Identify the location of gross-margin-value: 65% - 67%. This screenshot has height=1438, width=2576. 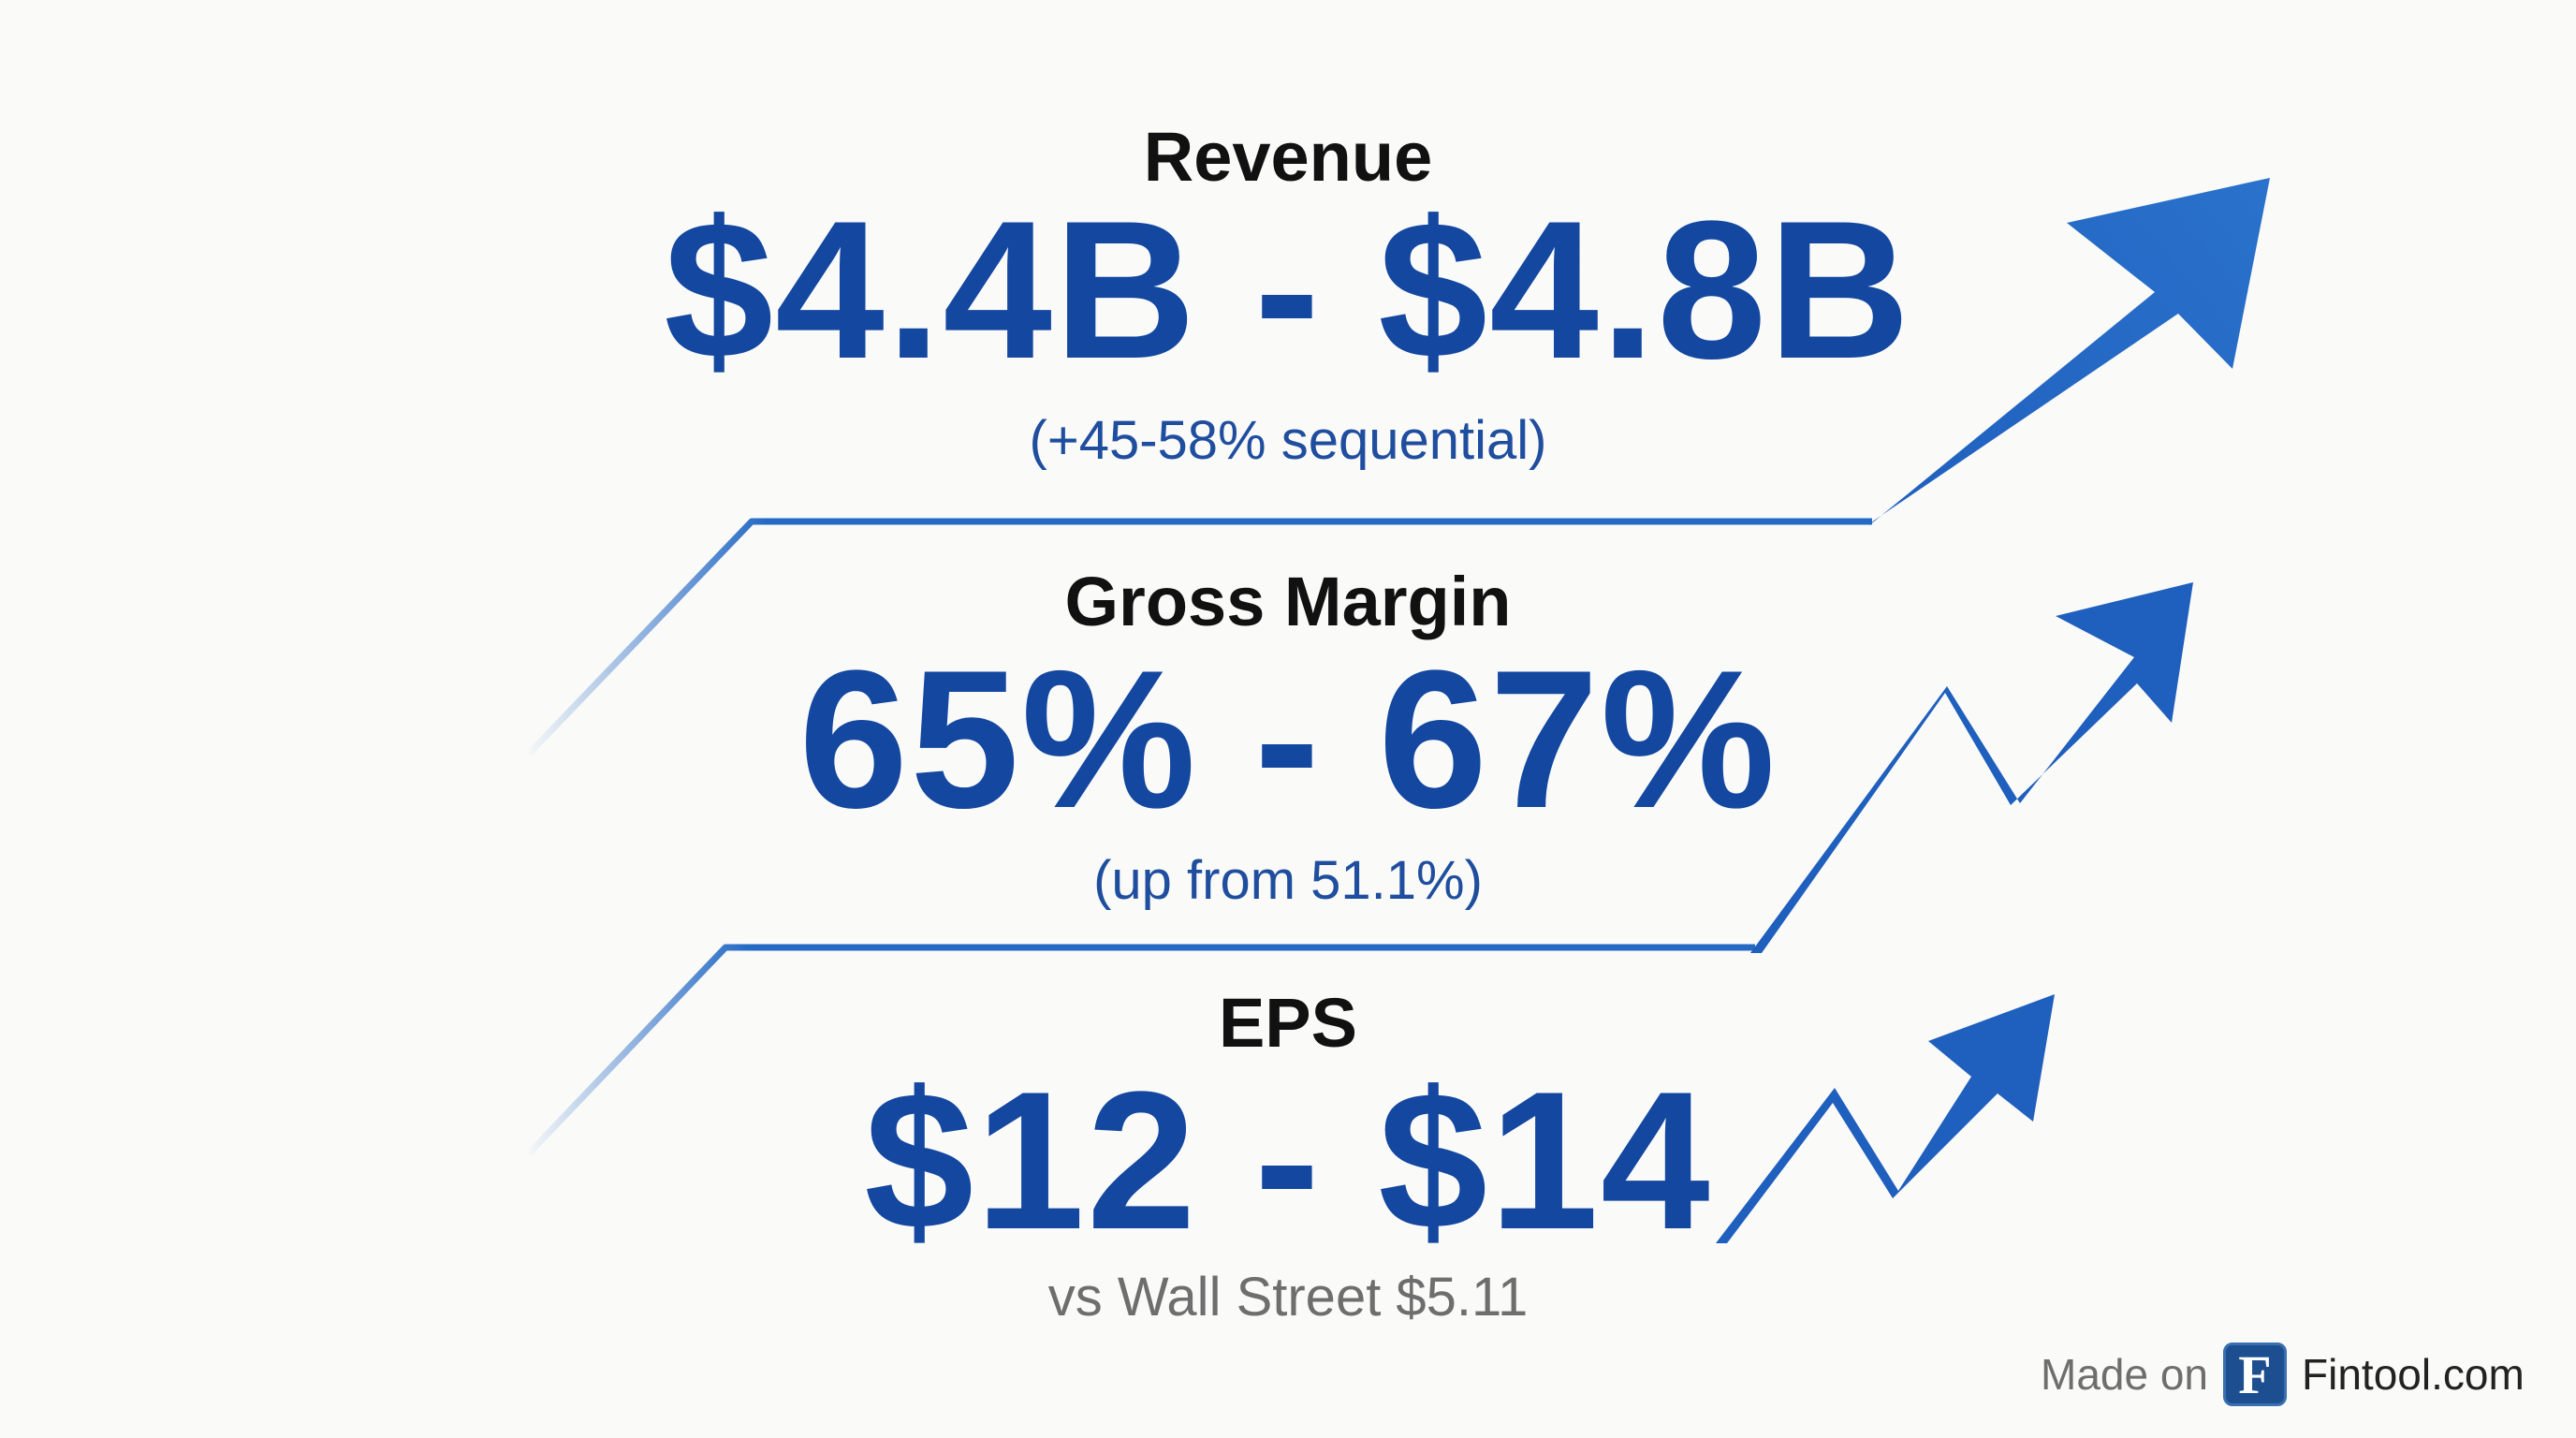
(1288, 739).